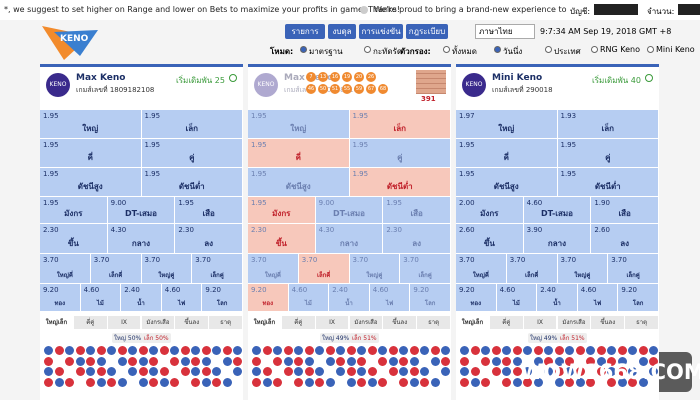 This screenshot has height=400, width=700. Describe the element at coordinates (507, 124) in the screenshot. I see `bet-cell: 1.97 ใหญ่` at that location.